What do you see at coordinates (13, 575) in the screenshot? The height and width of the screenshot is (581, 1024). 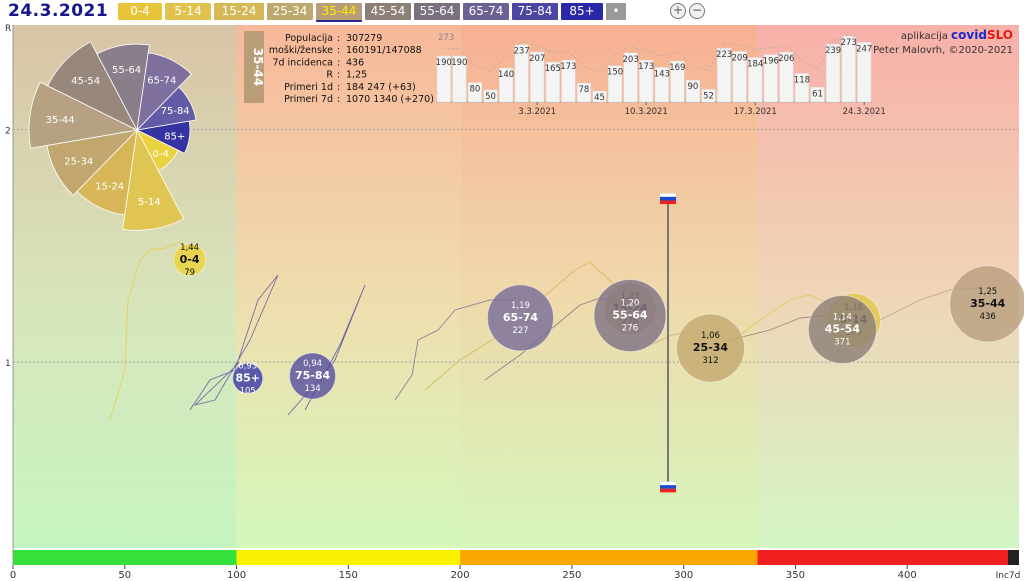 I see `x-tick-label: 0` at bounding box center [13, 575].